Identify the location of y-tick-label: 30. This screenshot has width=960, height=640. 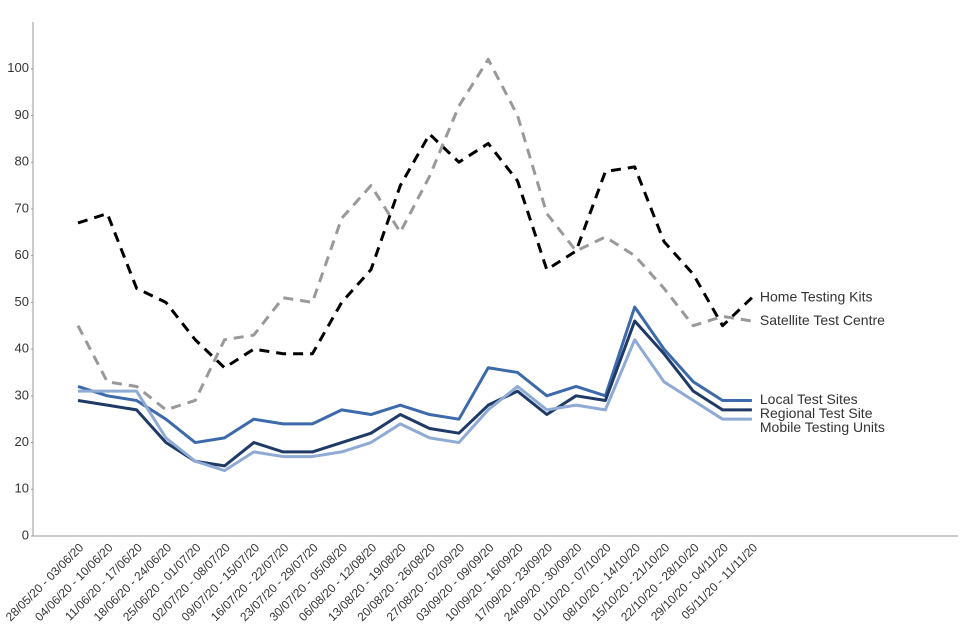
(22, 394).